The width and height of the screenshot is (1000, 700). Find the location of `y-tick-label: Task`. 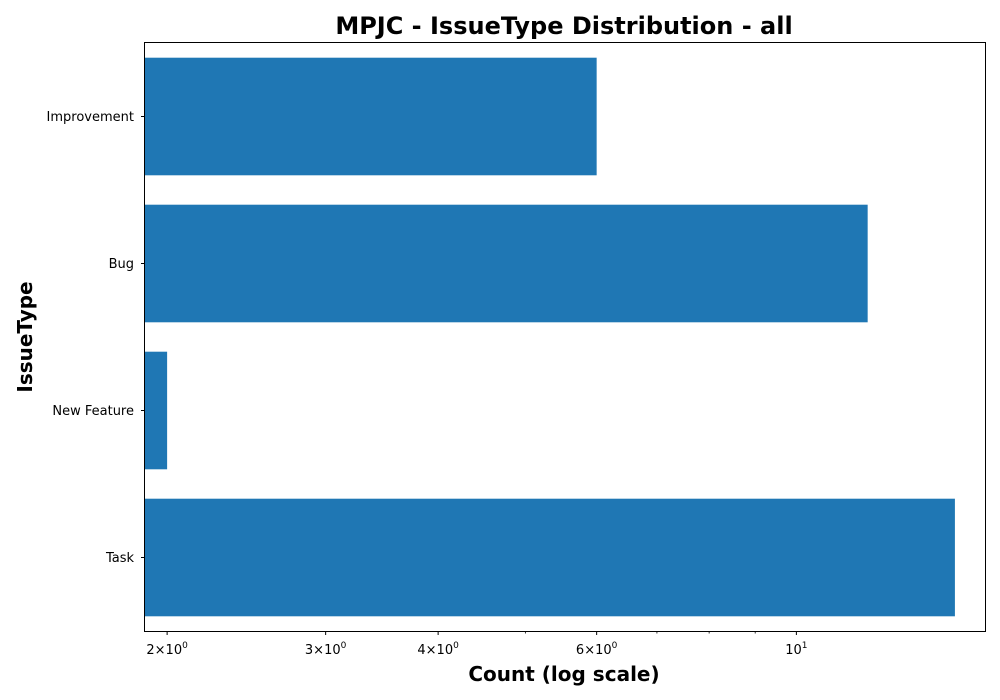

y-tick-label: Task is located at coordinates (120, 558).